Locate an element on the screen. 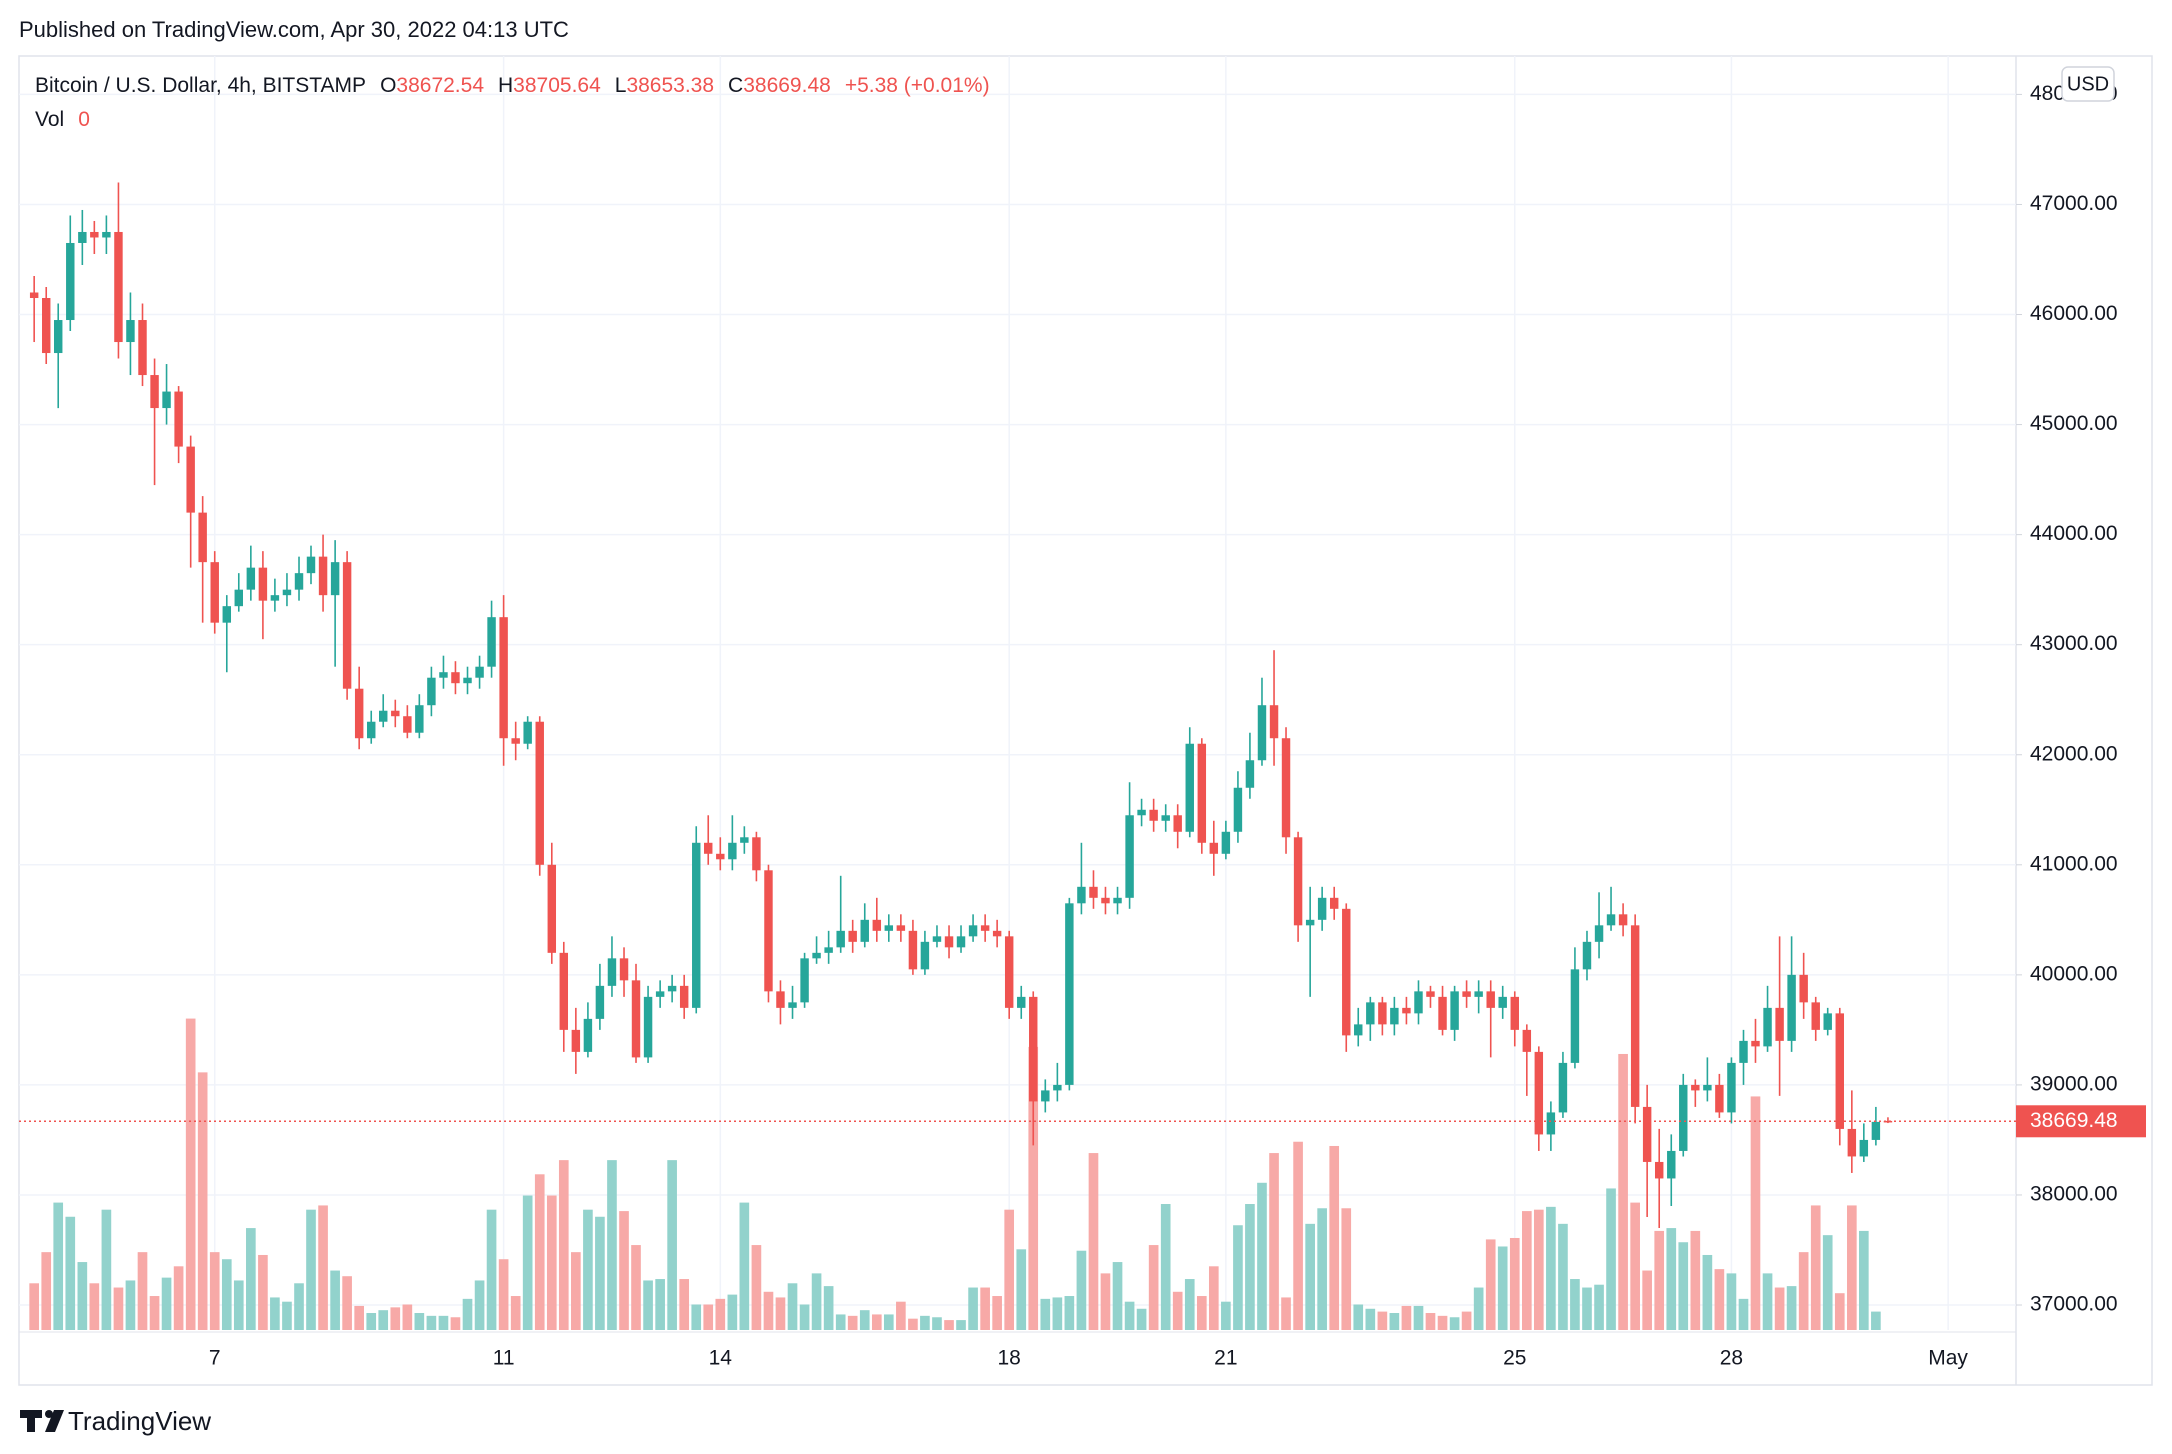 The height and width of the screenshot is (1454, 2172). volume-legend: Vol 0 is located at coordinates (62, 119).